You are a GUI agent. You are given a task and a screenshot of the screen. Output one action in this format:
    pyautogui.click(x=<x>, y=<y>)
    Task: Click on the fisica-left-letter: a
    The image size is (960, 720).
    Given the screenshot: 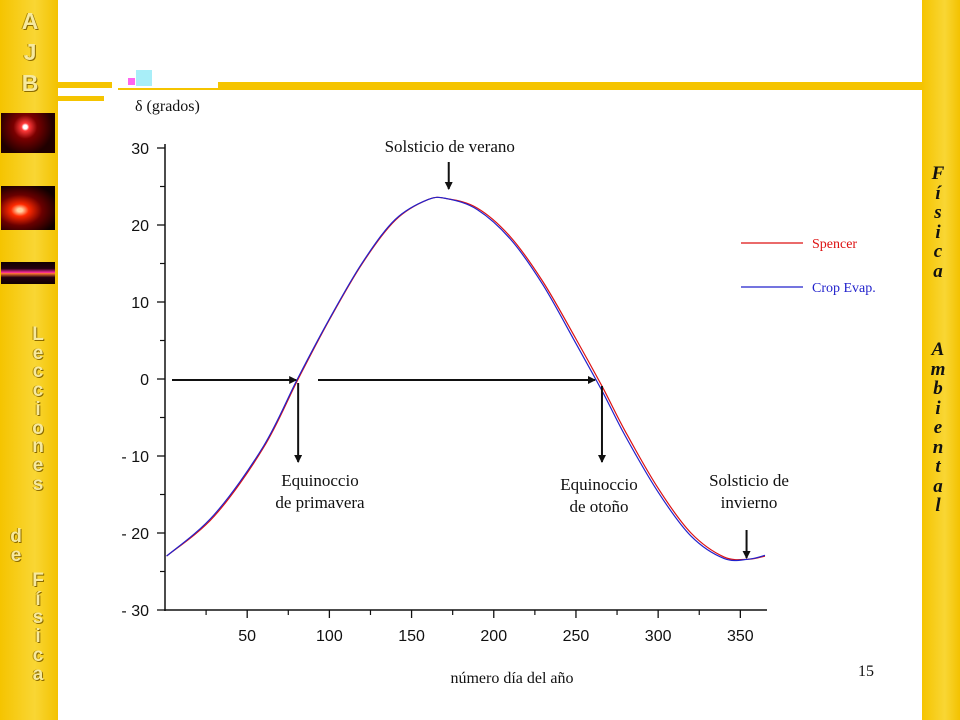 What is the action you would take?
    pyautogui.click(x=38, y=674)
    